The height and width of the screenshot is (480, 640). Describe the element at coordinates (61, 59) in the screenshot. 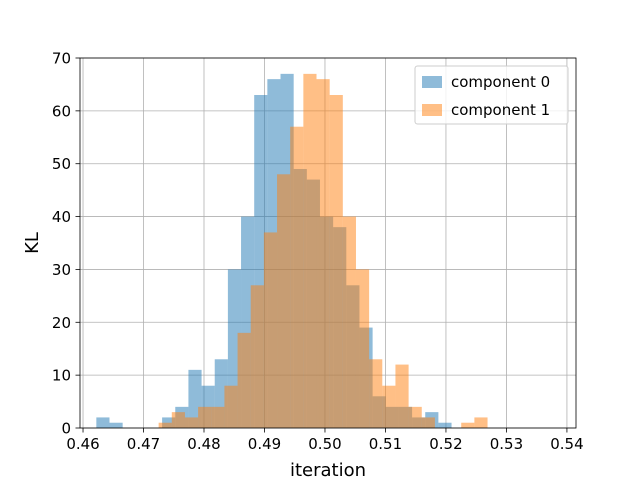

I see `y-tick-label: 70` at that location.